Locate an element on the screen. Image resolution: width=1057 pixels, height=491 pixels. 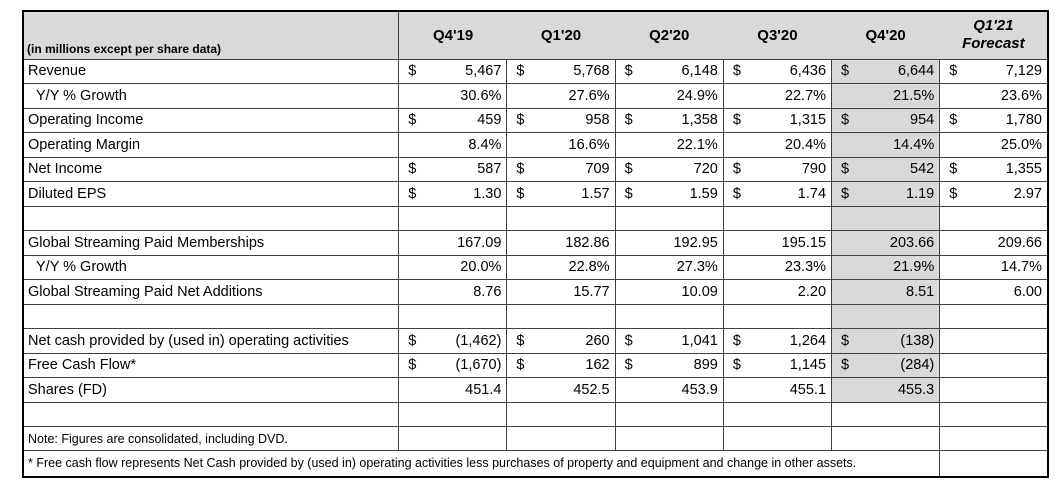
cell-blank-6-q320 is located at coordinates (777, 218).